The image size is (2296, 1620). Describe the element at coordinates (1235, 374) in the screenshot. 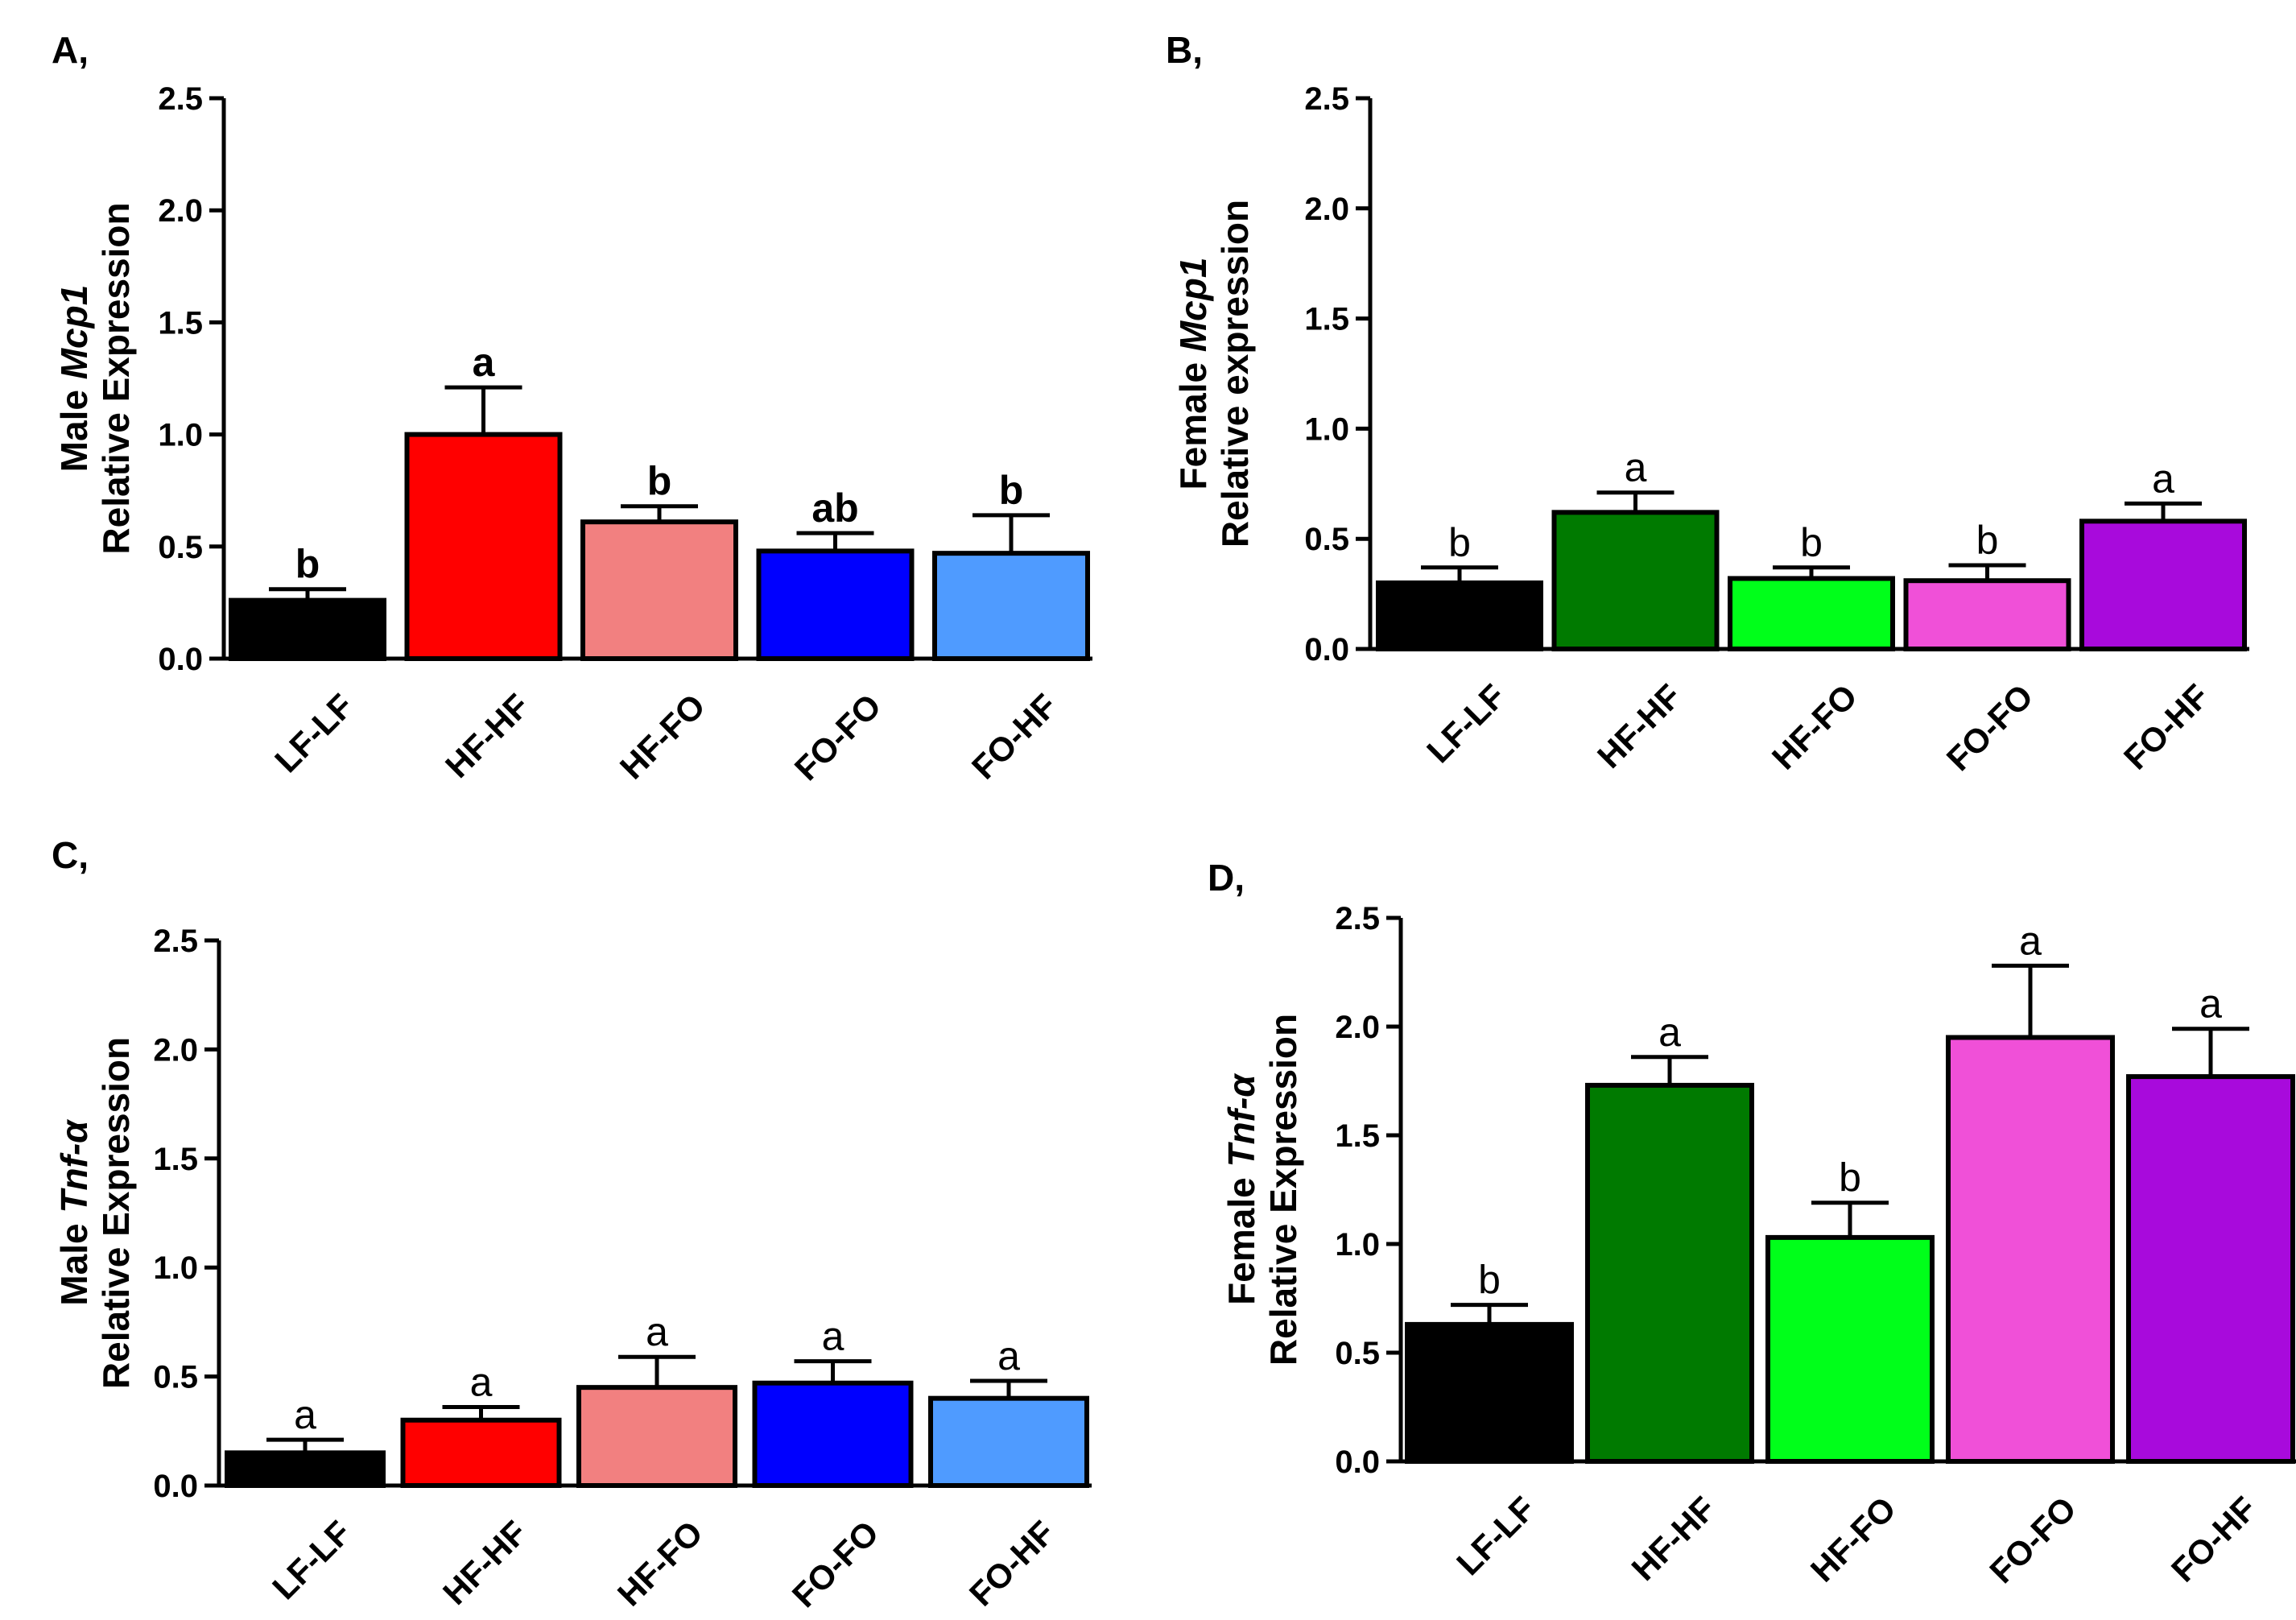

I see `y-axis-label-line2: Relative expression` at that location.